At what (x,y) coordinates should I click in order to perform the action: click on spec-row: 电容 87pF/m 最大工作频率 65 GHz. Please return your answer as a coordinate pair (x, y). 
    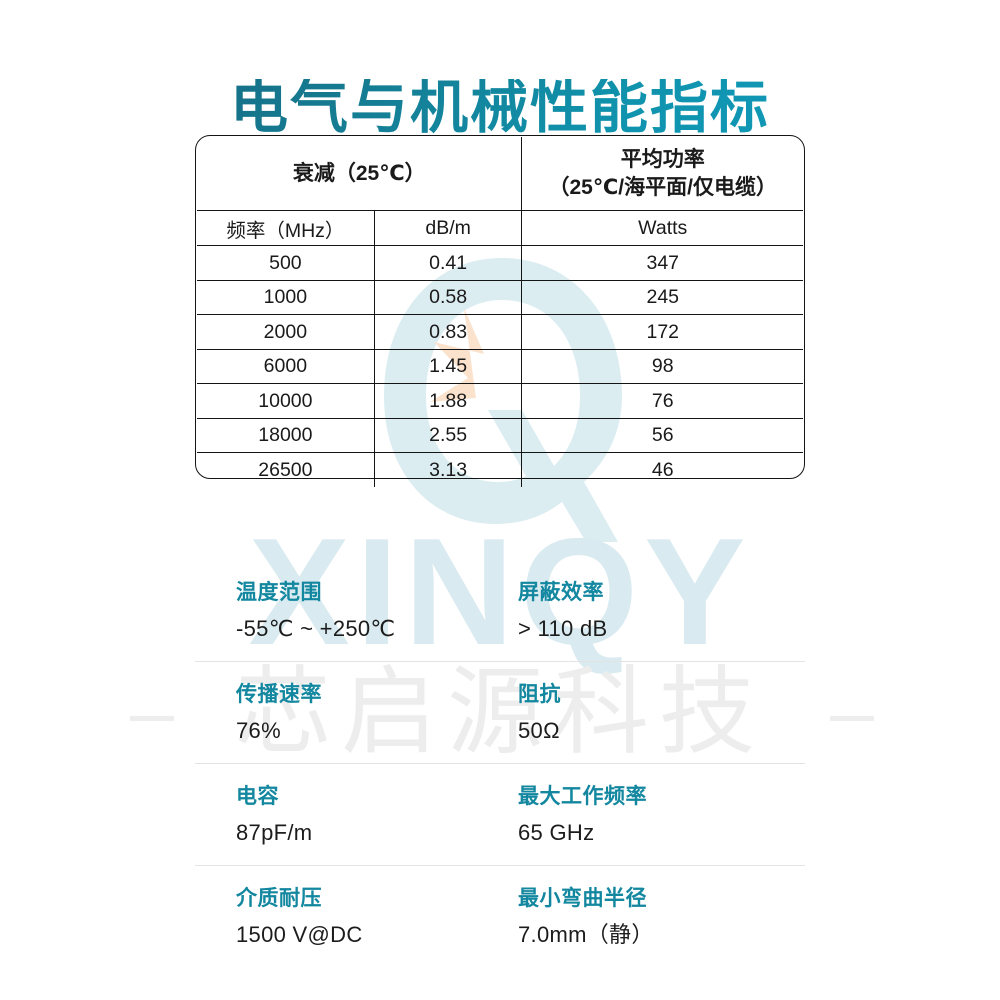
    Looking at the image, I should click on (500, 814).